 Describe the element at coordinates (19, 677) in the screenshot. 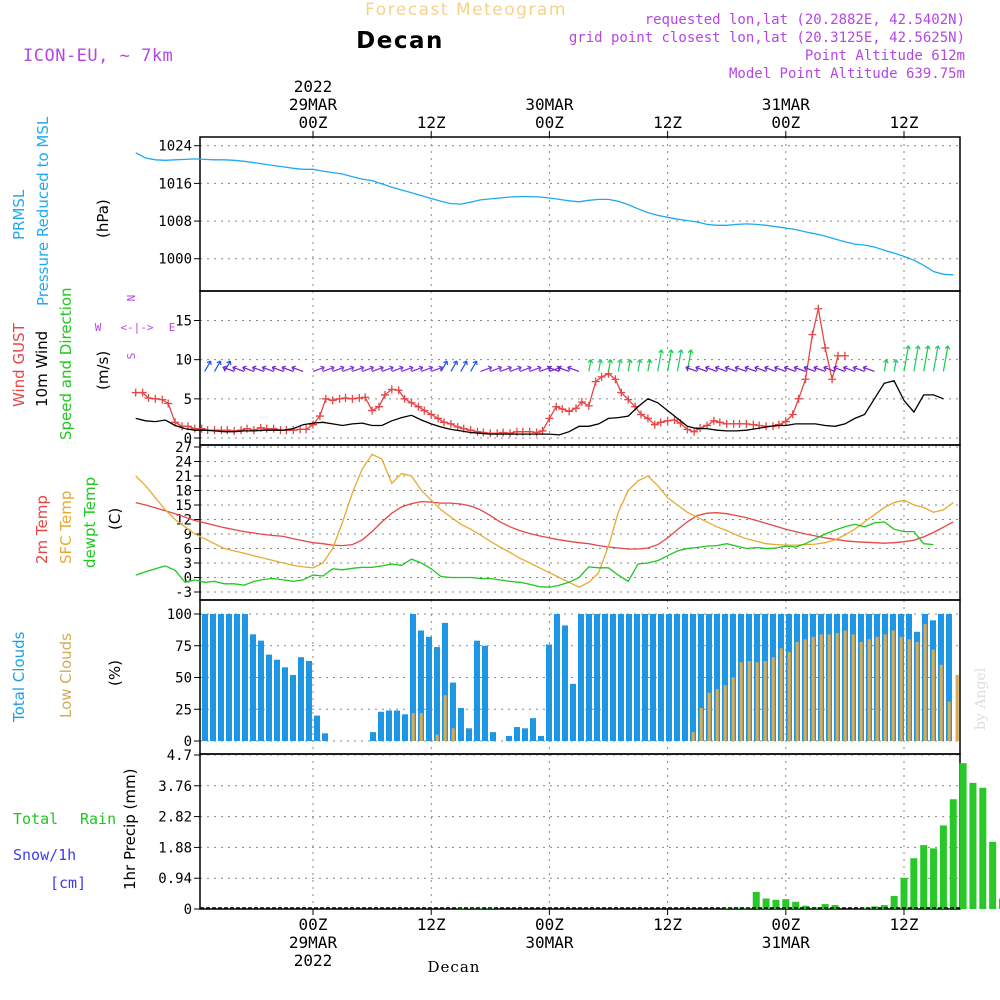

I see `cloud-label-a: Total Clouds` at that location.